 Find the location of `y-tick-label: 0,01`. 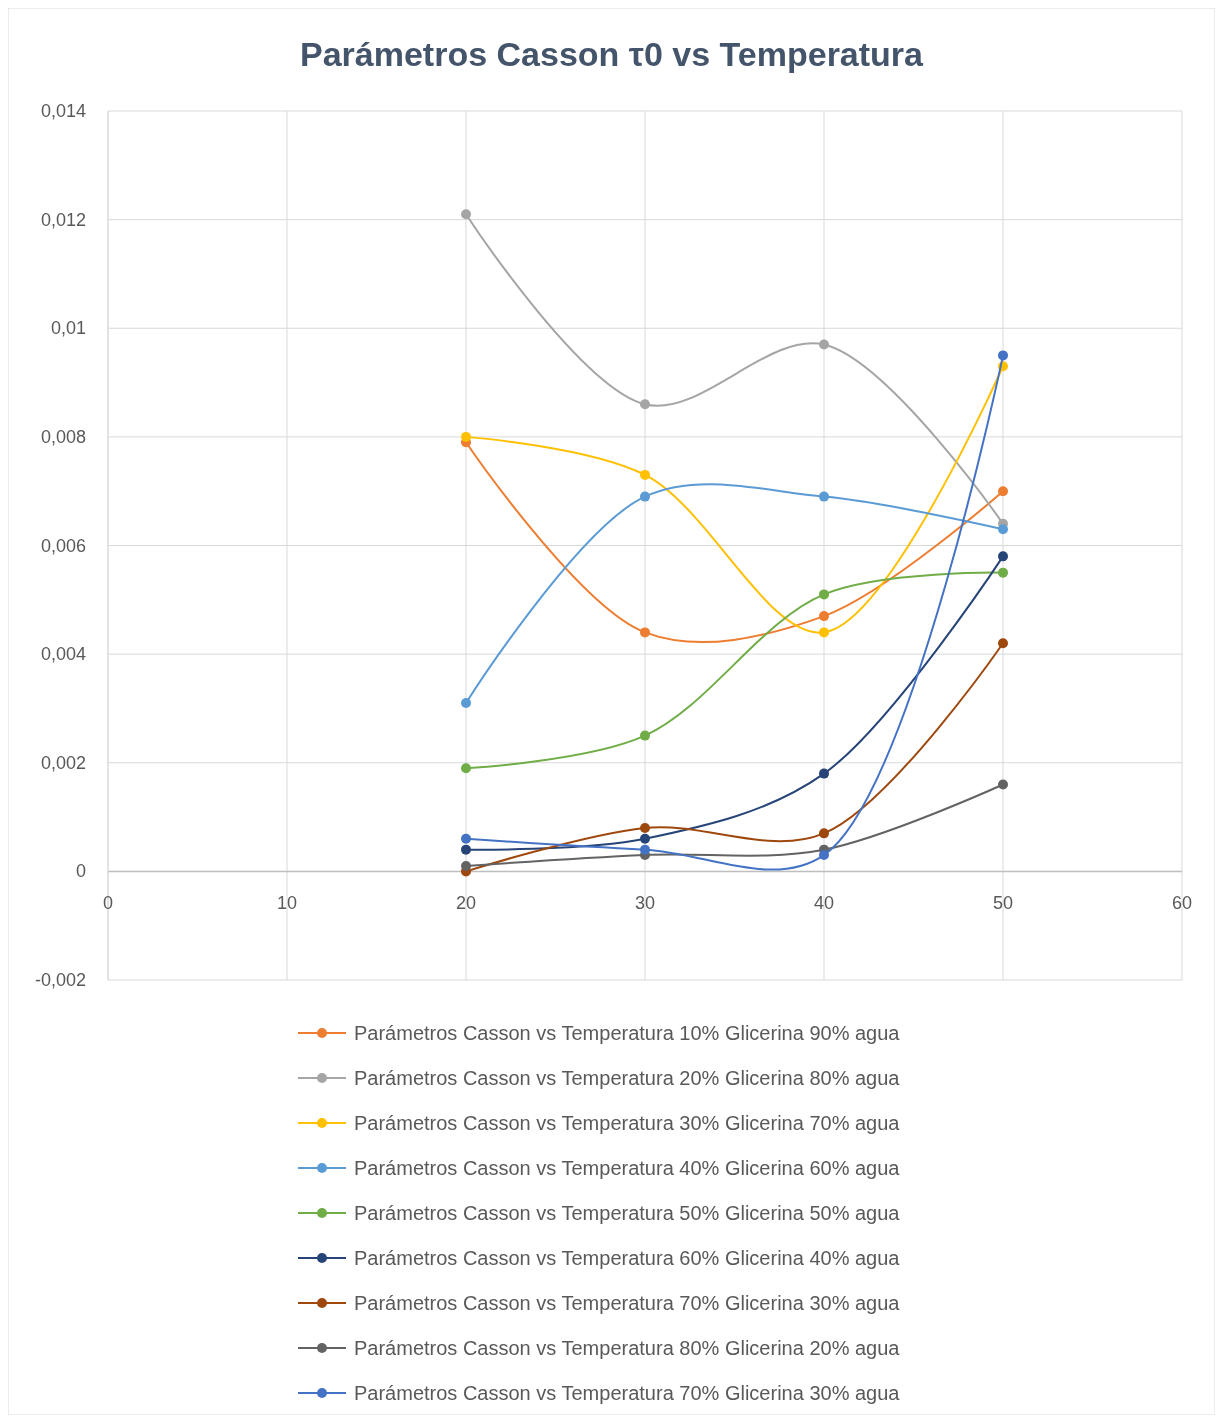

y-tick-label: 0,01 is located at coordinates (68, 328).